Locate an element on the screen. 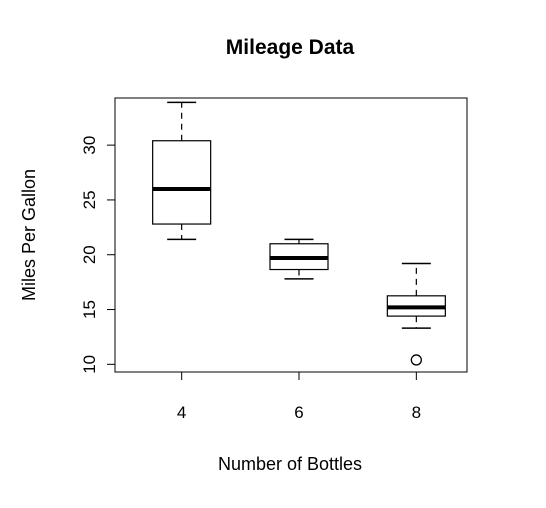 The height and width of the screenshot is (508, 546). iqr-box is located at coordinates (182, 182).